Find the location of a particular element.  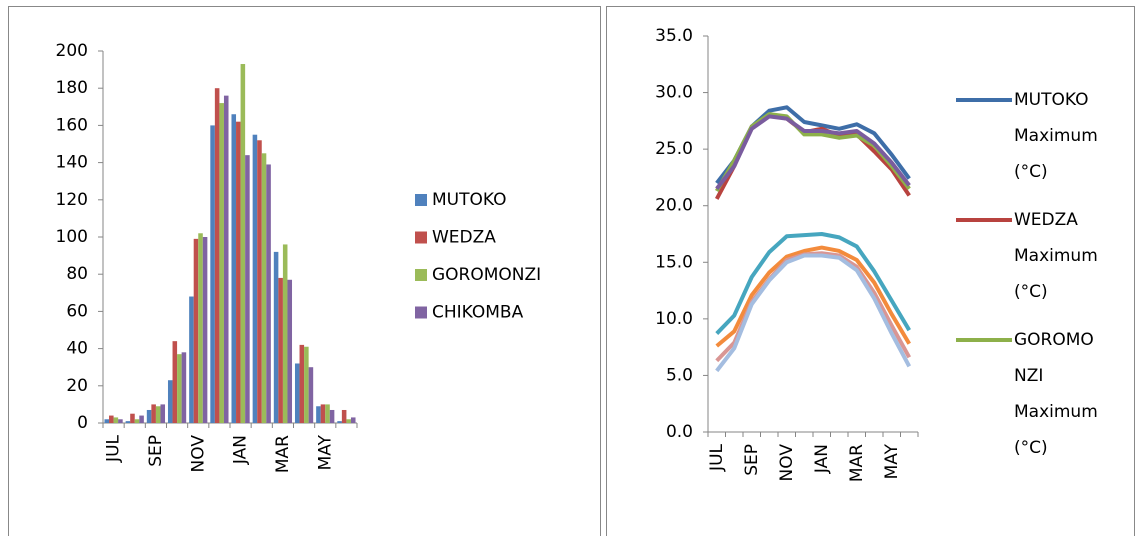

y-tick-label: 5.0 is located at coordinates (679, 375).